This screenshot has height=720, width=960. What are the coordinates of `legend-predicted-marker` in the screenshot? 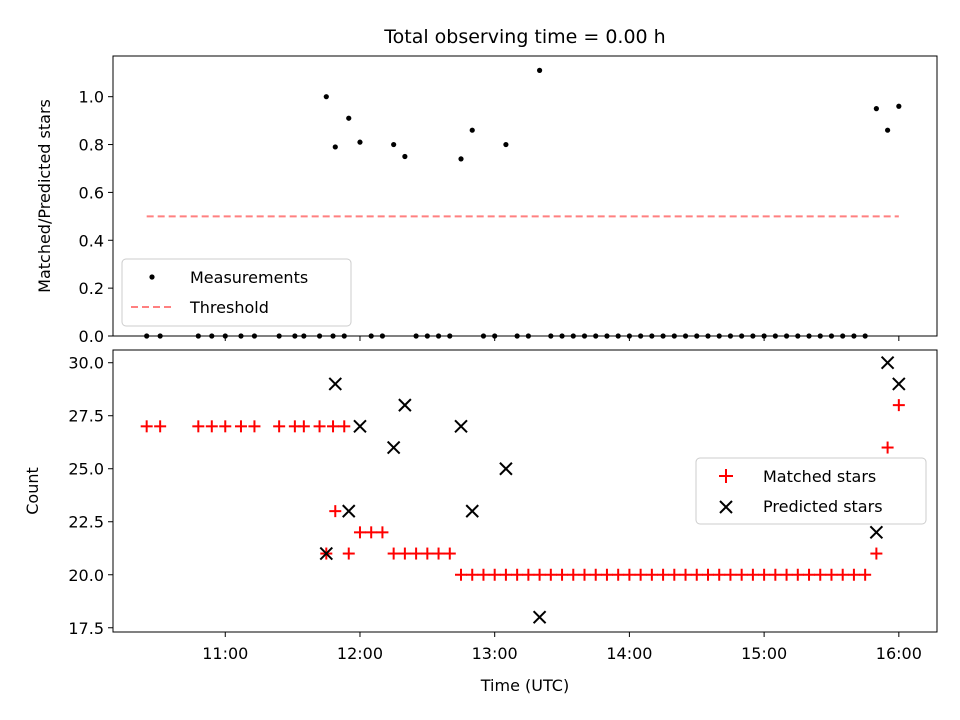 It's located at (726, 507).